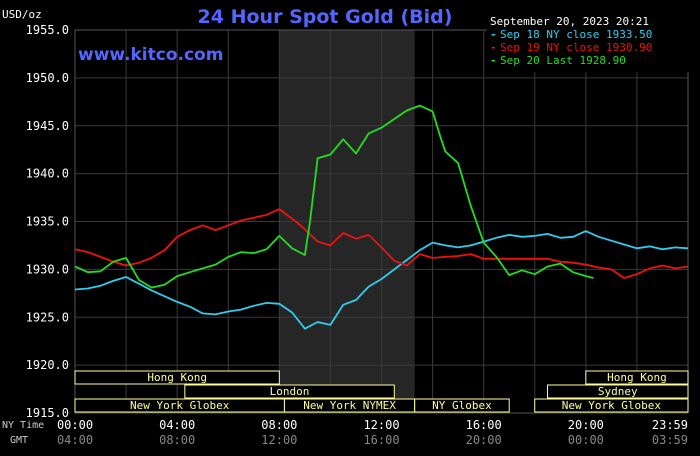 Image resolution: width=700 pixels, height=456 pixels. What do you see at coordinates (47, 317) in the screenshot?
I see `y-tick-label: 1925.0` at bounding box center [47, 317].